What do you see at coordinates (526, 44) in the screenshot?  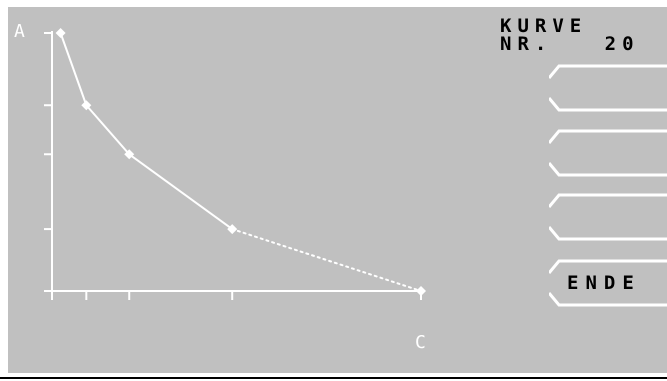 I see `curve-number-label: NR.` at bounding box center [526, 44].